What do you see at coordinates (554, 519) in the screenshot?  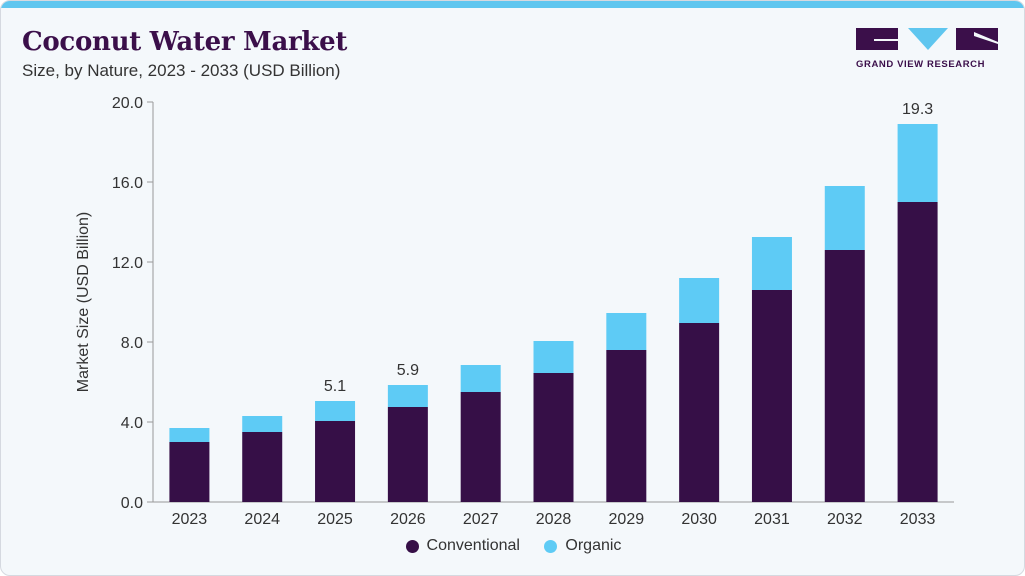 I see `x-tick-label: 2028` at bounding box center [554, 519].